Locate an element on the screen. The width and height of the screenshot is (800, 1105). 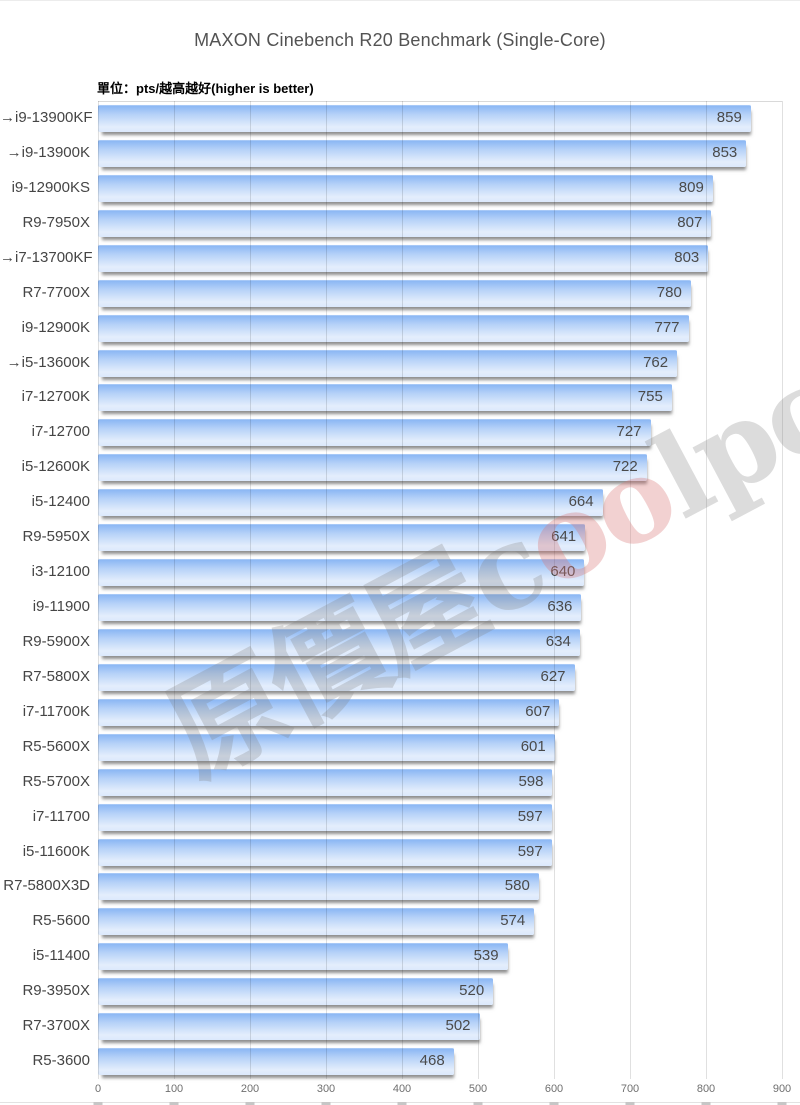
value-label: 727 is located at coordinates (629, 432).